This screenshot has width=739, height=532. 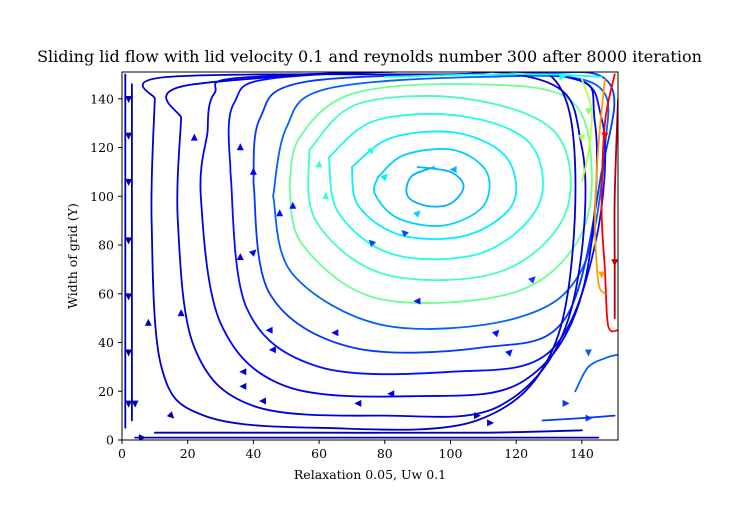 I want to click on x-axis-label: Relaxation 0.05, Uw 0.1, so click(x=370, y=474).